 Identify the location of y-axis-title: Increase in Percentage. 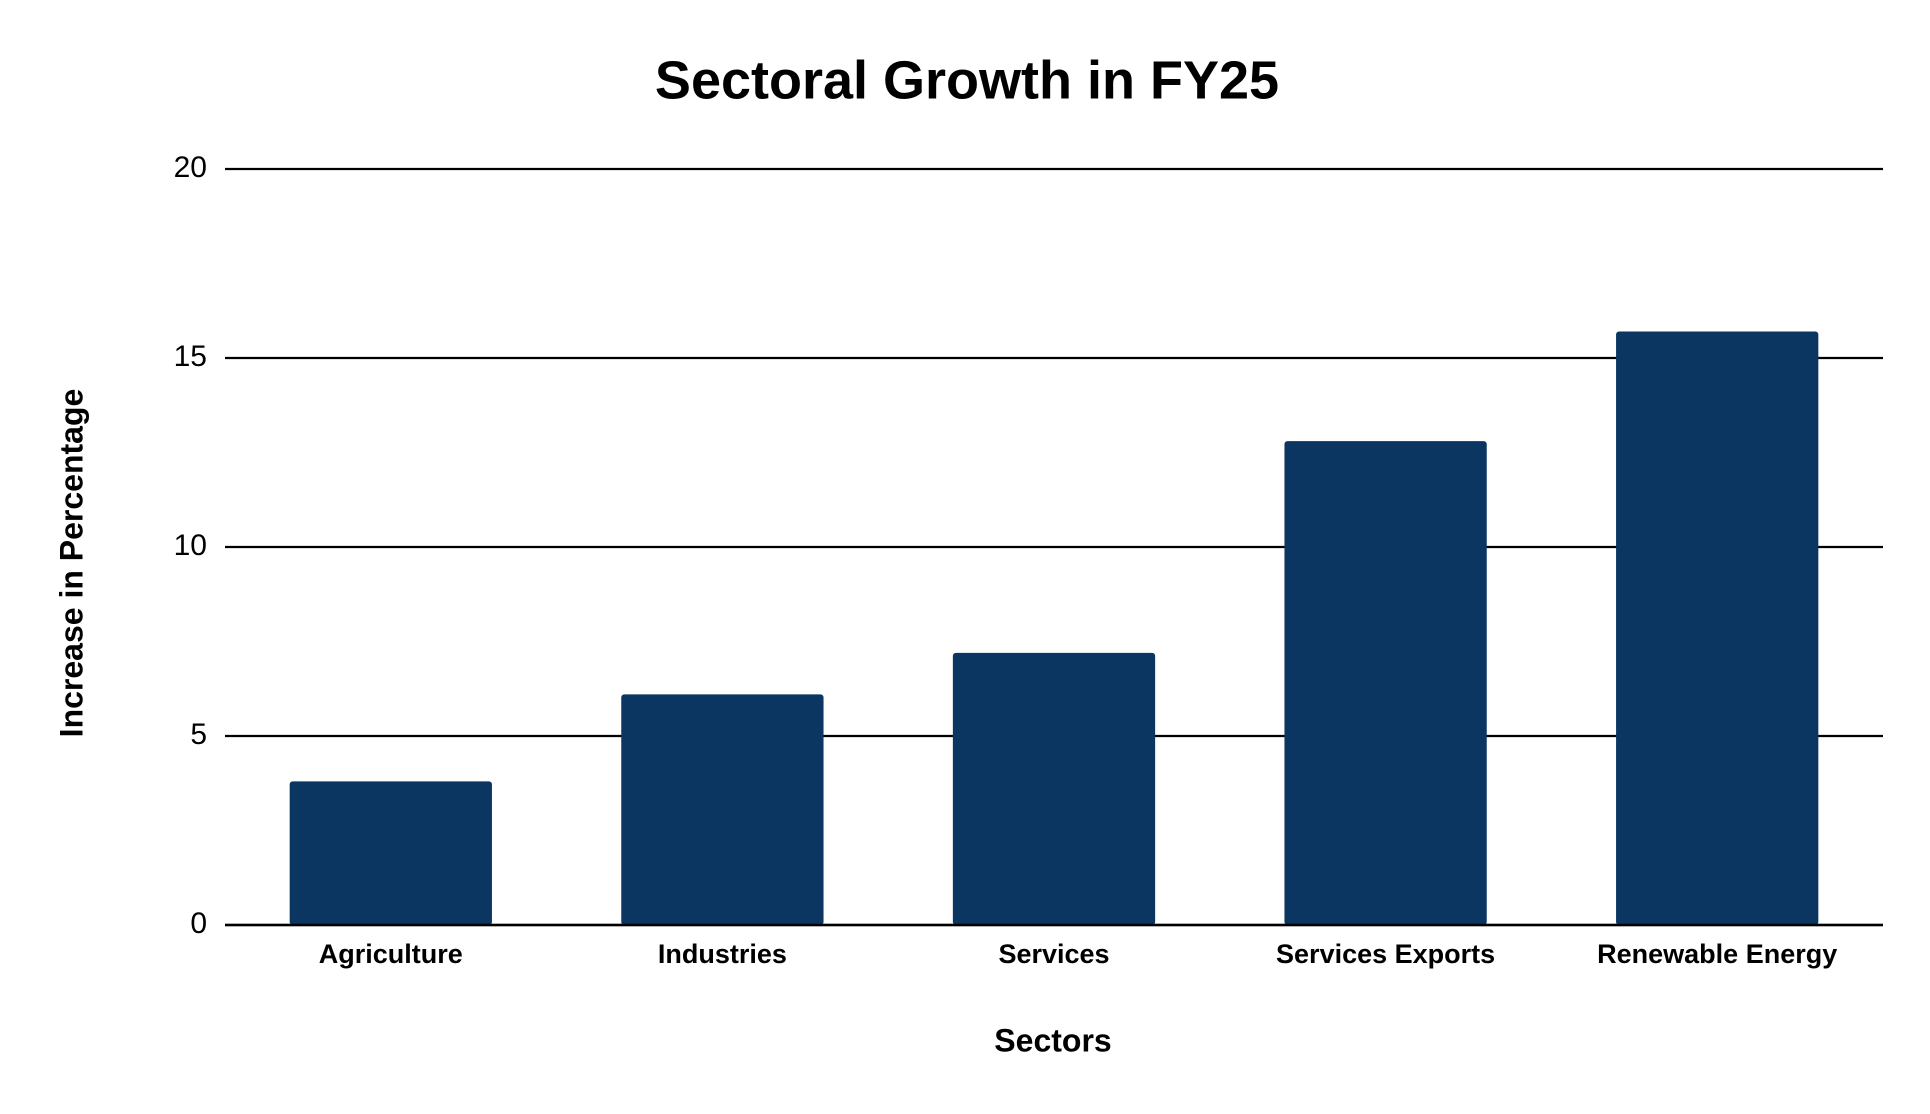
(71, 563).